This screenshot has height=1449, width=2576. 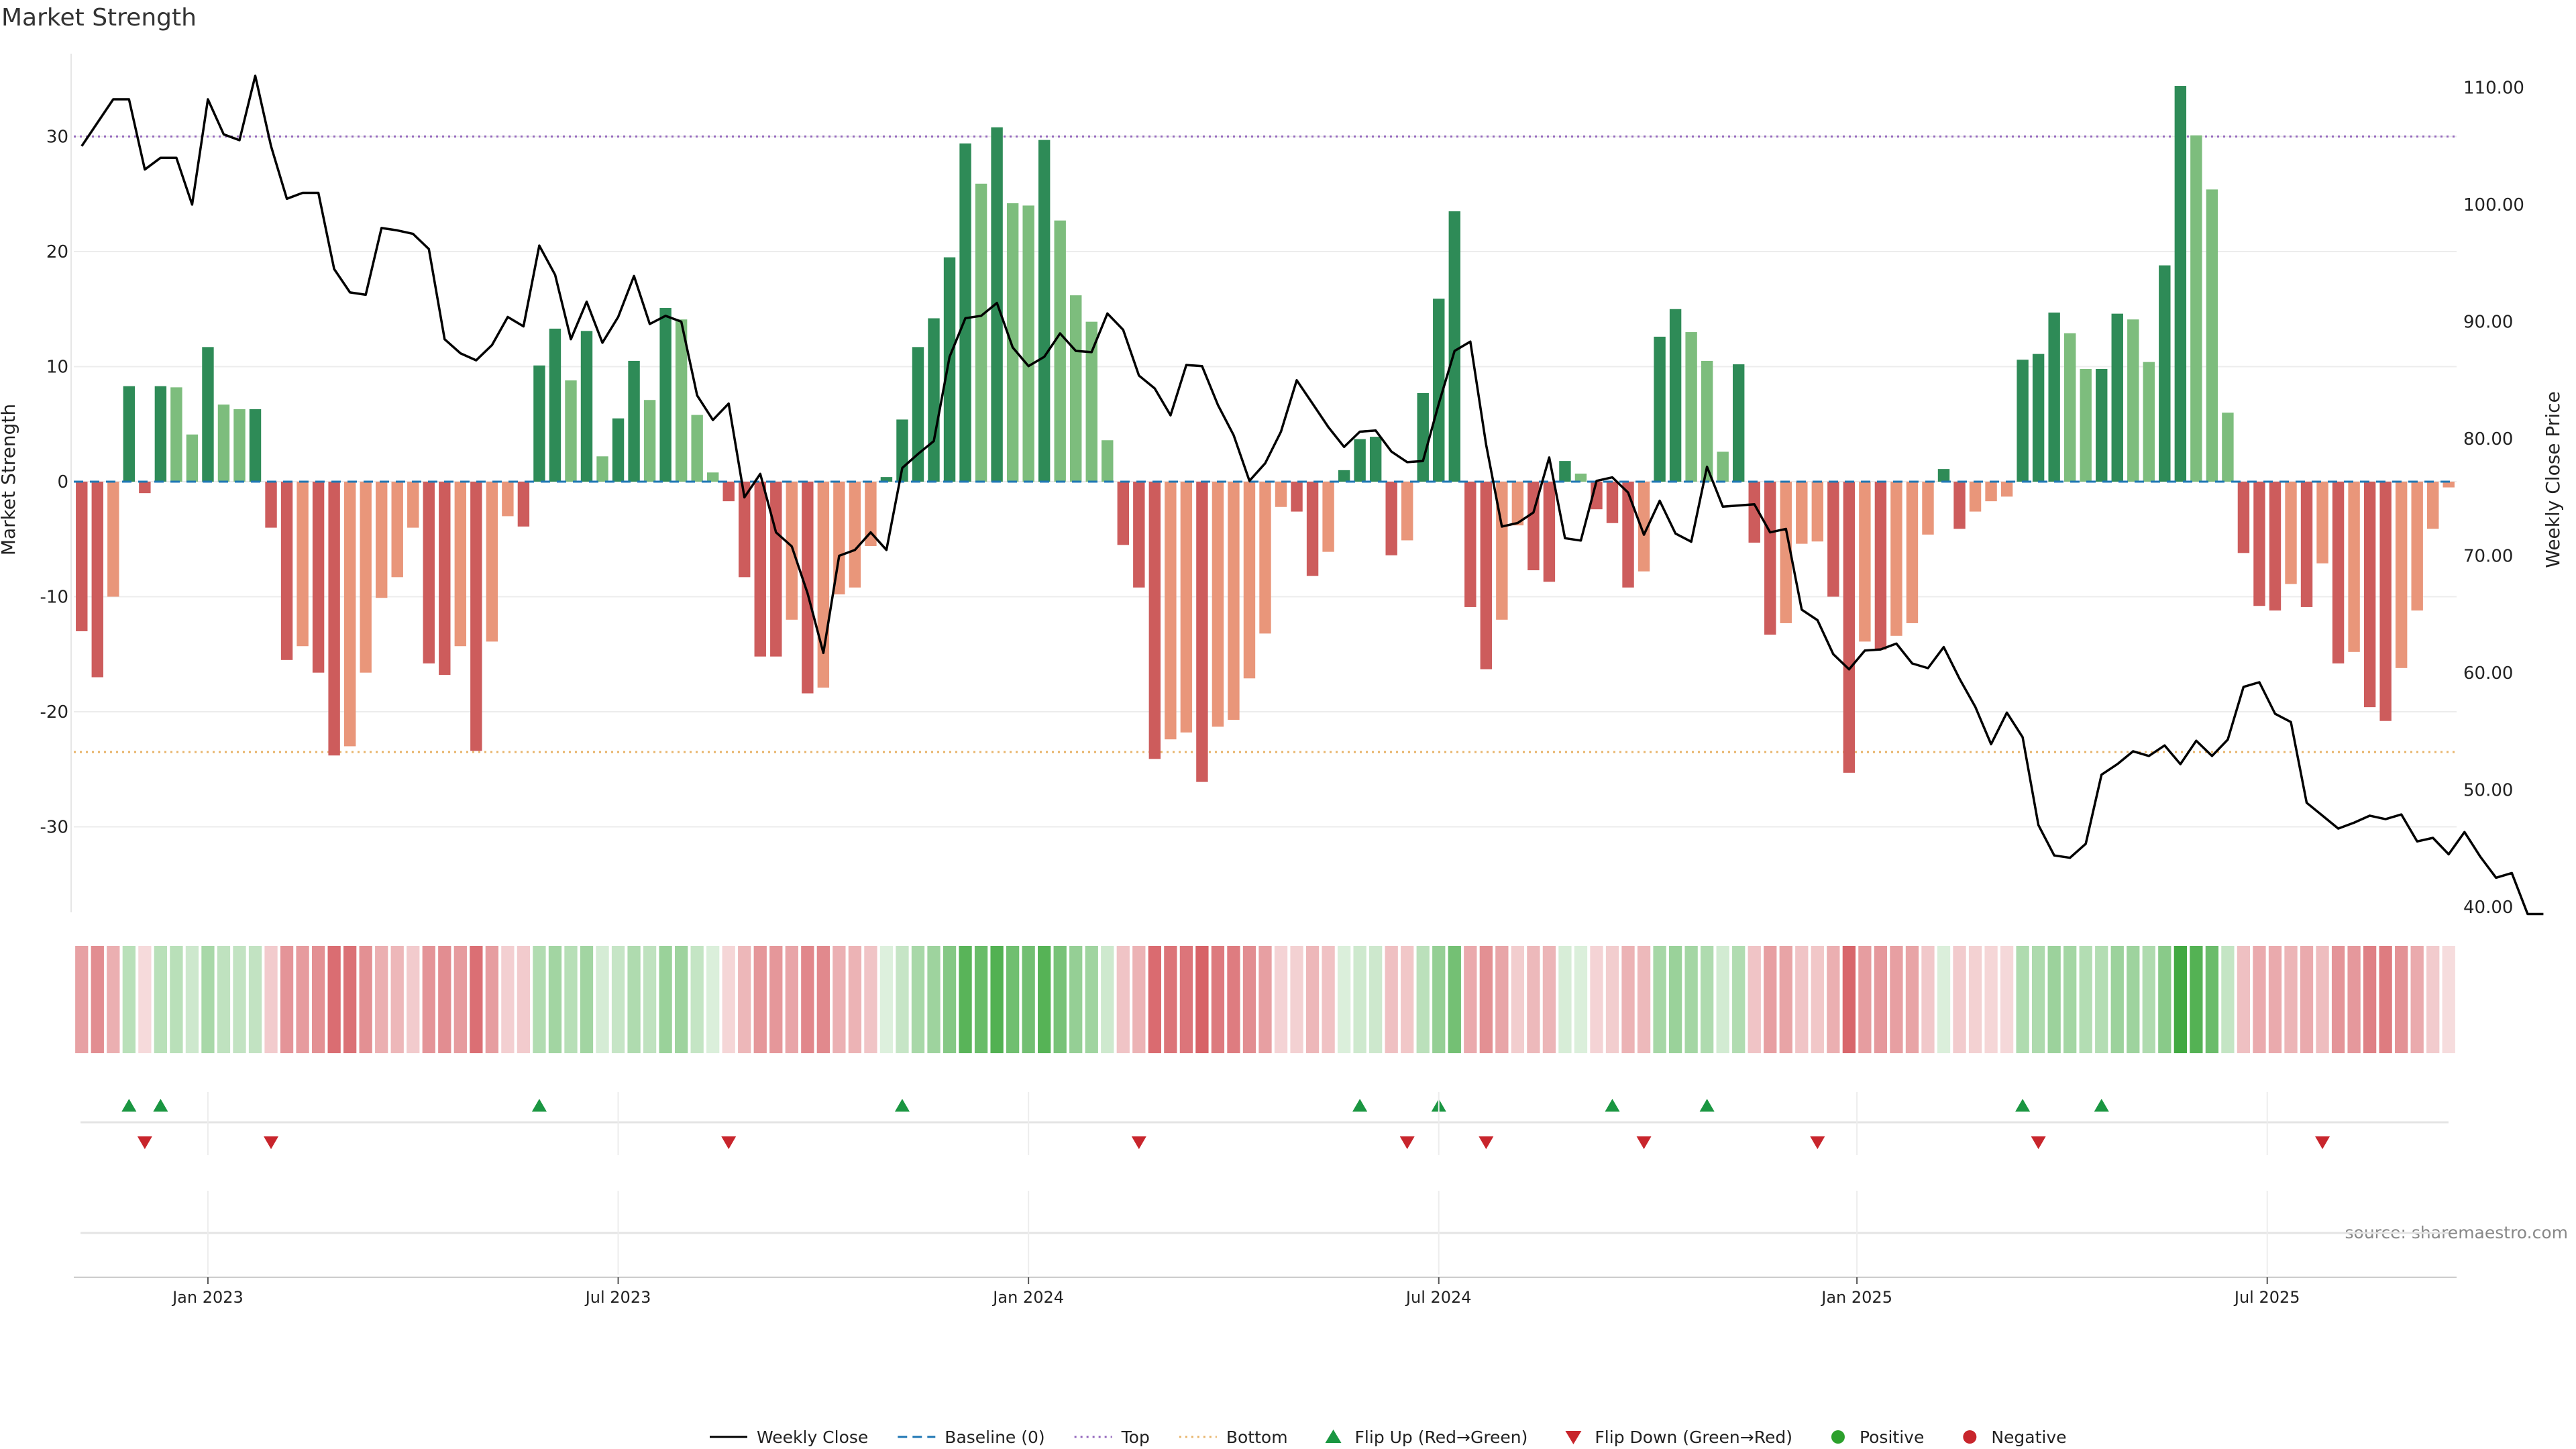 I want to click on right-tick-label: 50.00, so click(x=2488, y=791).